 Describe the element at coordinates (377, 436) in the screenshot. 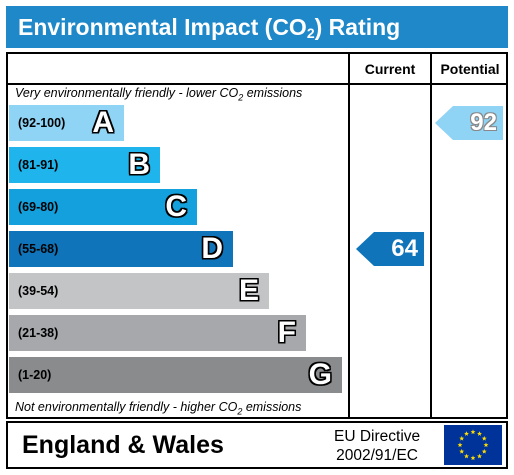

I see `directive-line1: EU Directive` at that location.